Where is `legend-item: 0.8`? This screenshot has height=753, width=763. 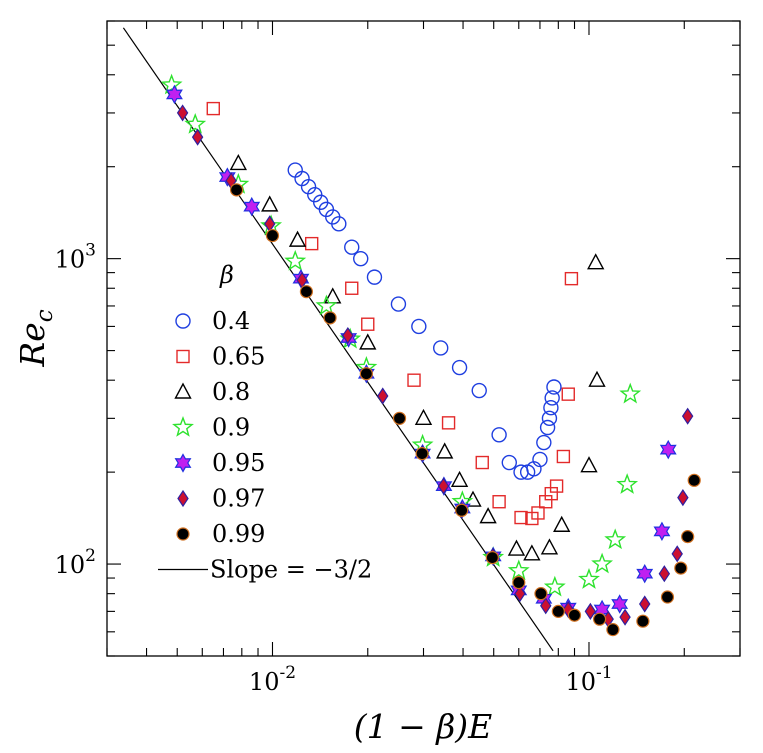
legend-item: 0.8 is located at coordinates (212, 392).